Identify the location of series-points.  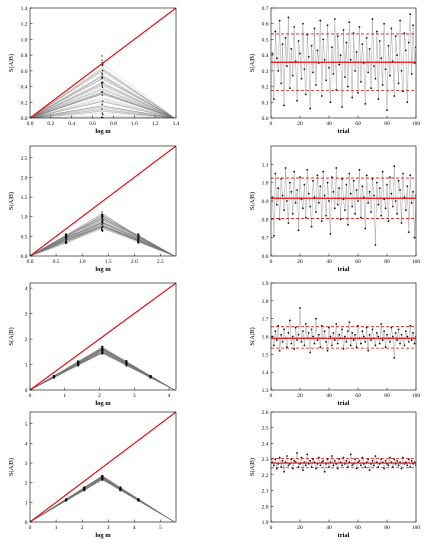
(343, 205).